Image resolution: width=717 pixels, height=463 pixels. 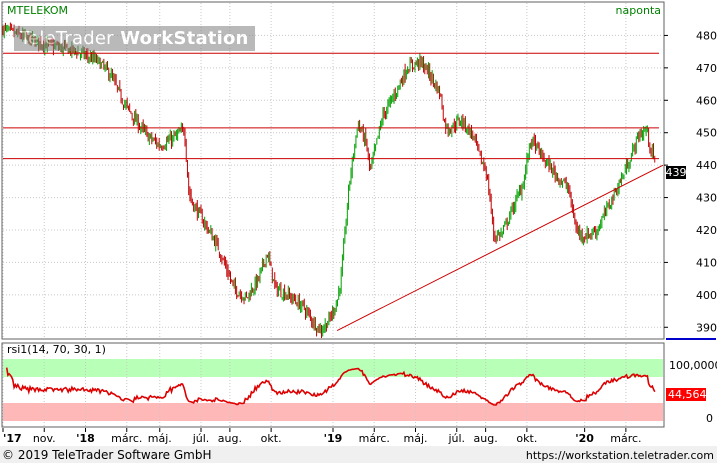 What do you see at coordinates (693, 365) in the screenshot?
I see `rsi-upper-tick: 100,0000` at bounding box center [693, 365].